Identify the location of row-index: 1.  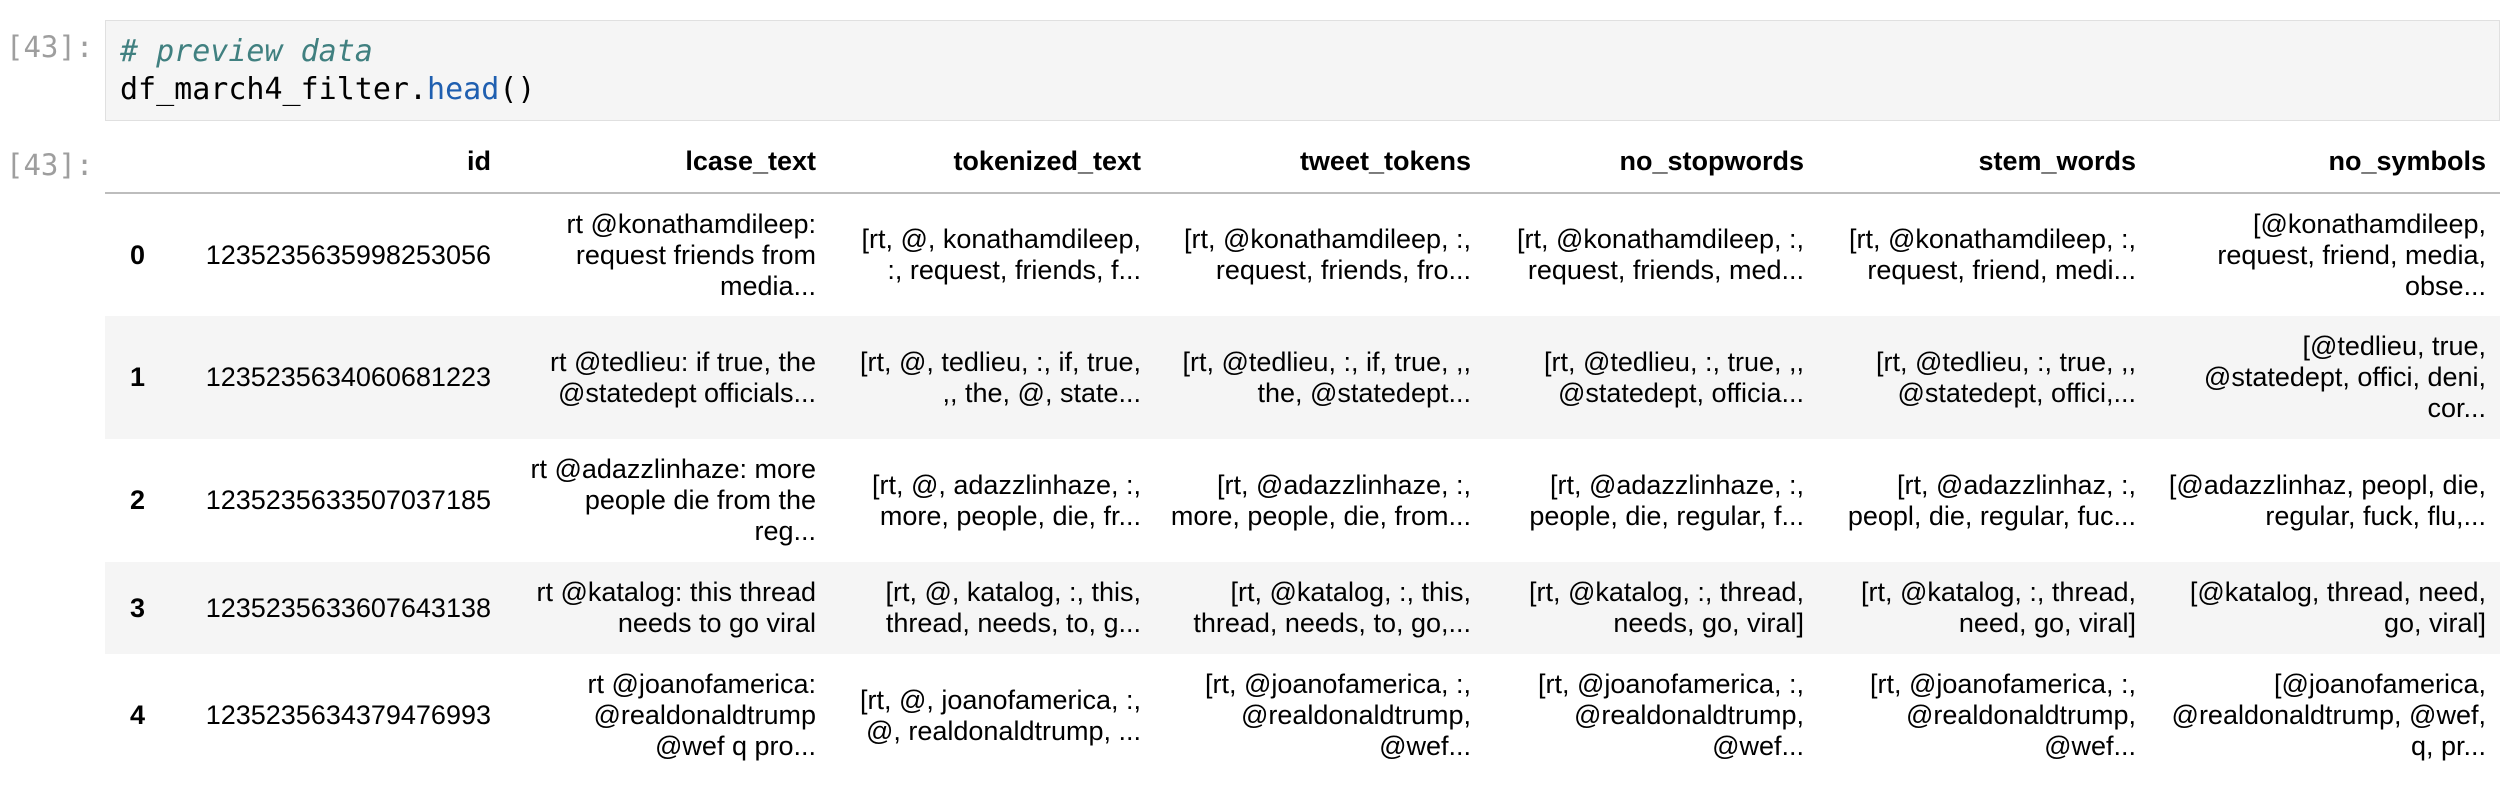
(137, 377).